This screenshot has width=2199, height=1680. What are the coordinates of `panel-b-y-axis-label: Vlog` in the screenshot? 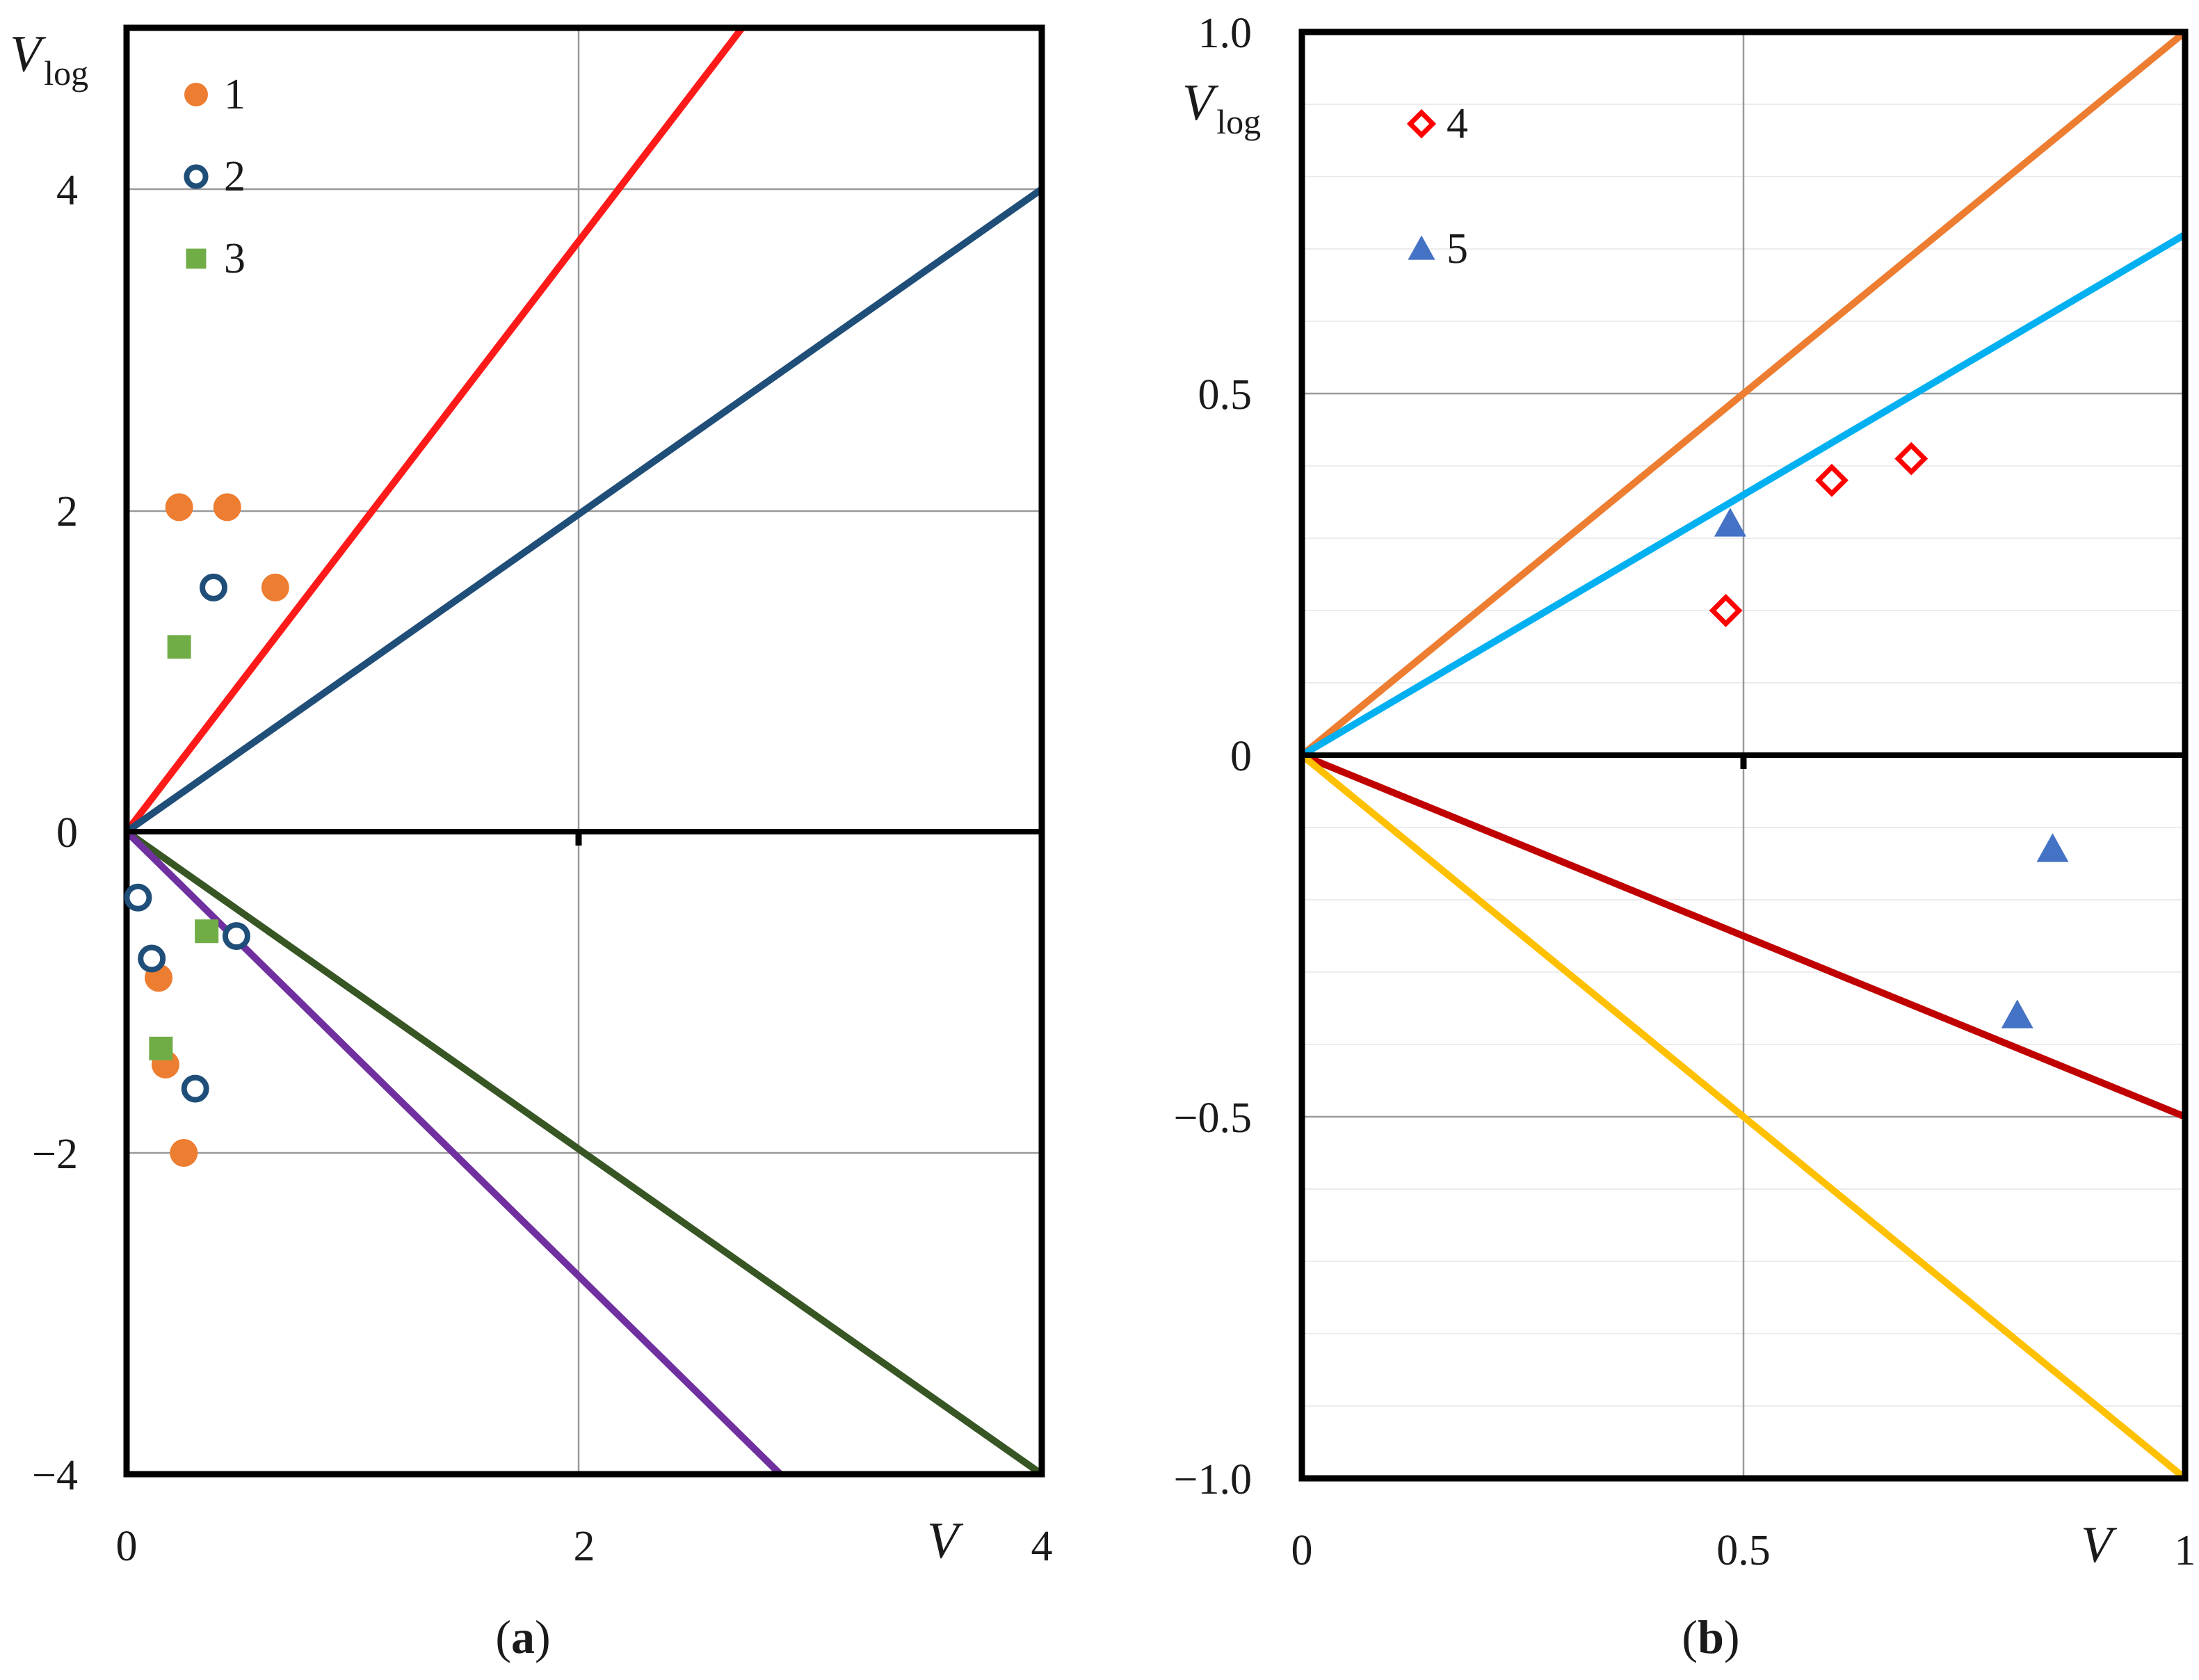 It's located at (1221, 107).